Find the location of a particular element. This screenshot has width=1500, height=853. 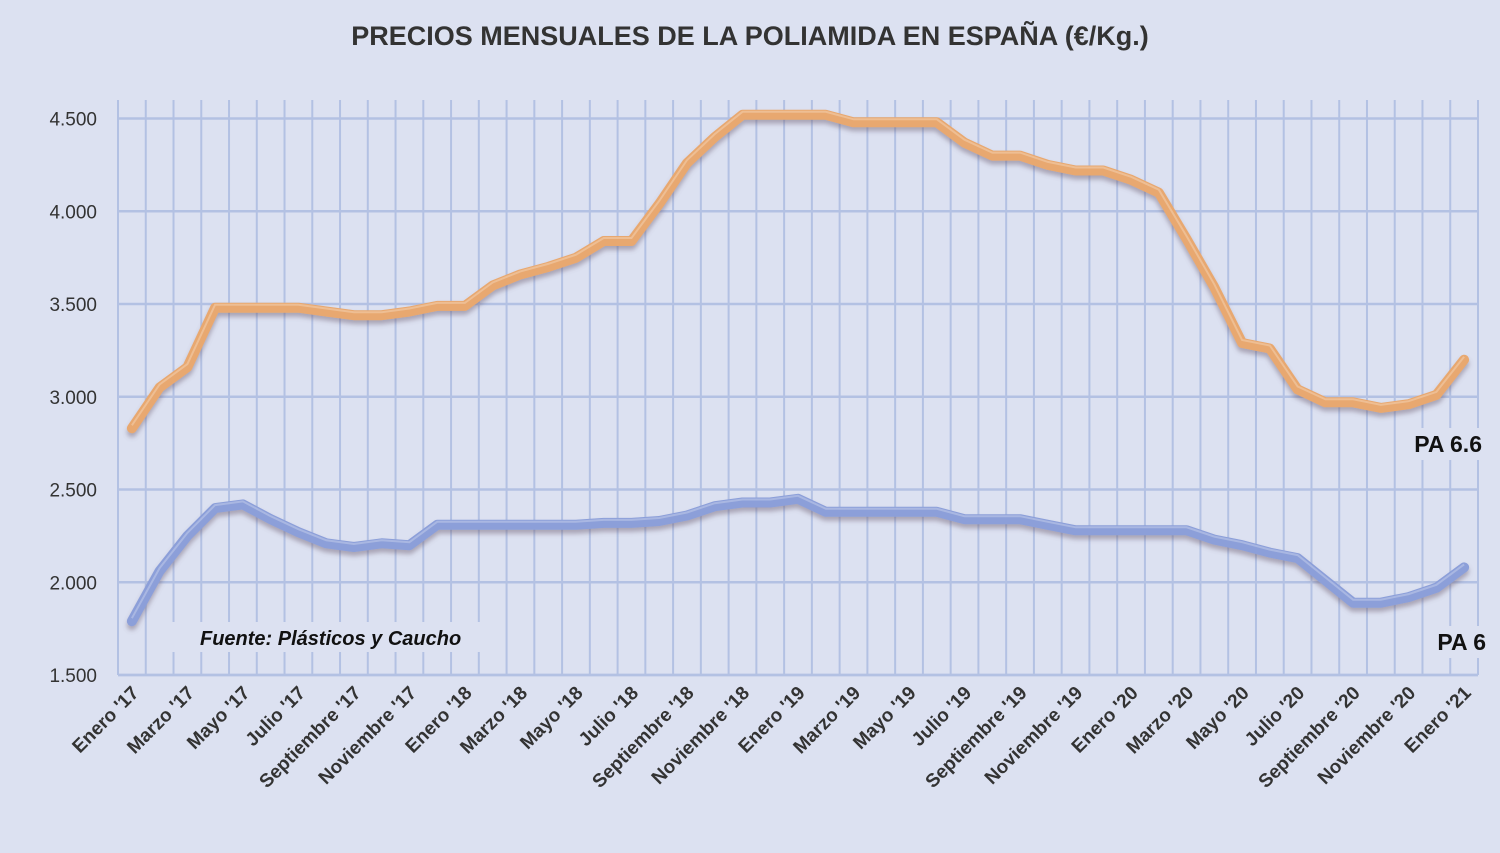

x-tick-label: Septiembre '19 is located at coordinates (977, 738).